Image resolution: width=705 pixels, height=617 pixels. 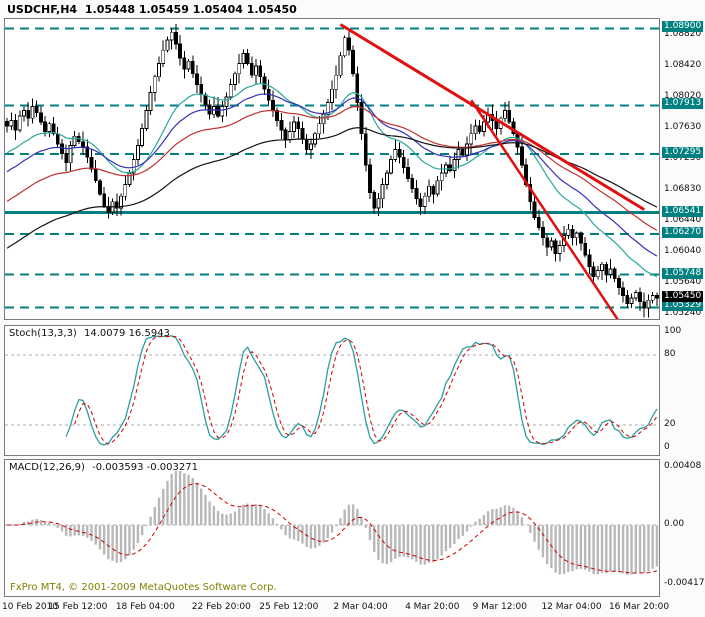 What do you see at coordinates (683, 189) in the screenshot?
I see `price-tick: 1.06830` at bounding box center [683, 189].